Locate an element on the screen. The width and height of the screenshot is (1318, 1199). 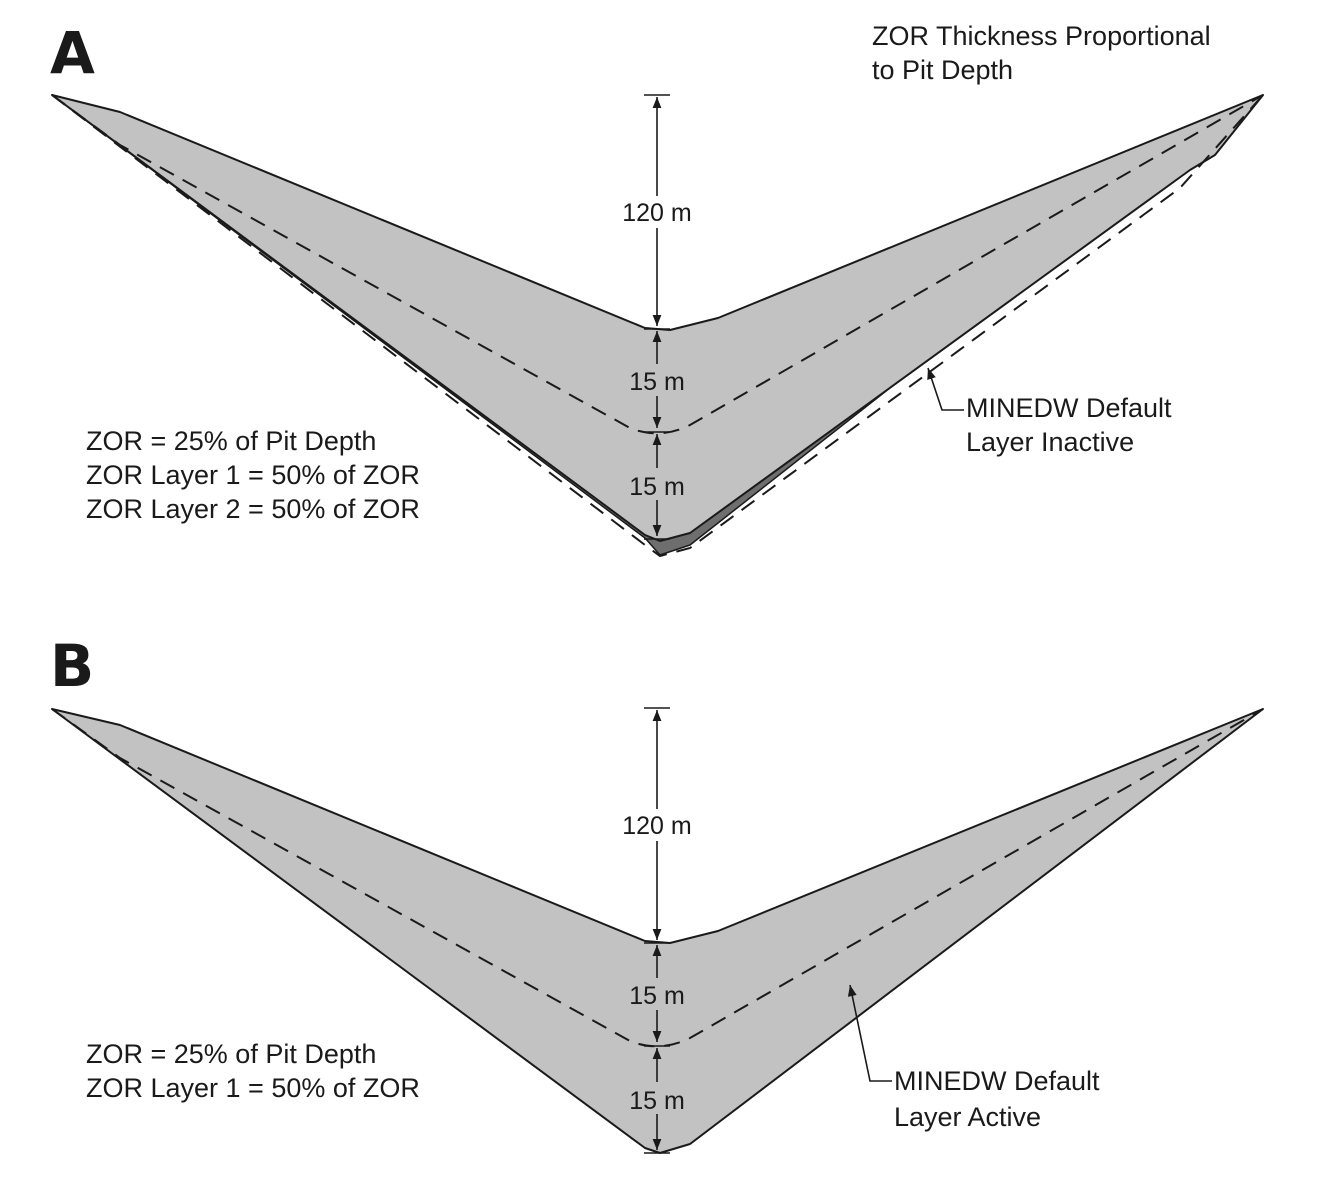
panel-a-callout-leader is located at coordinates (945, 389).